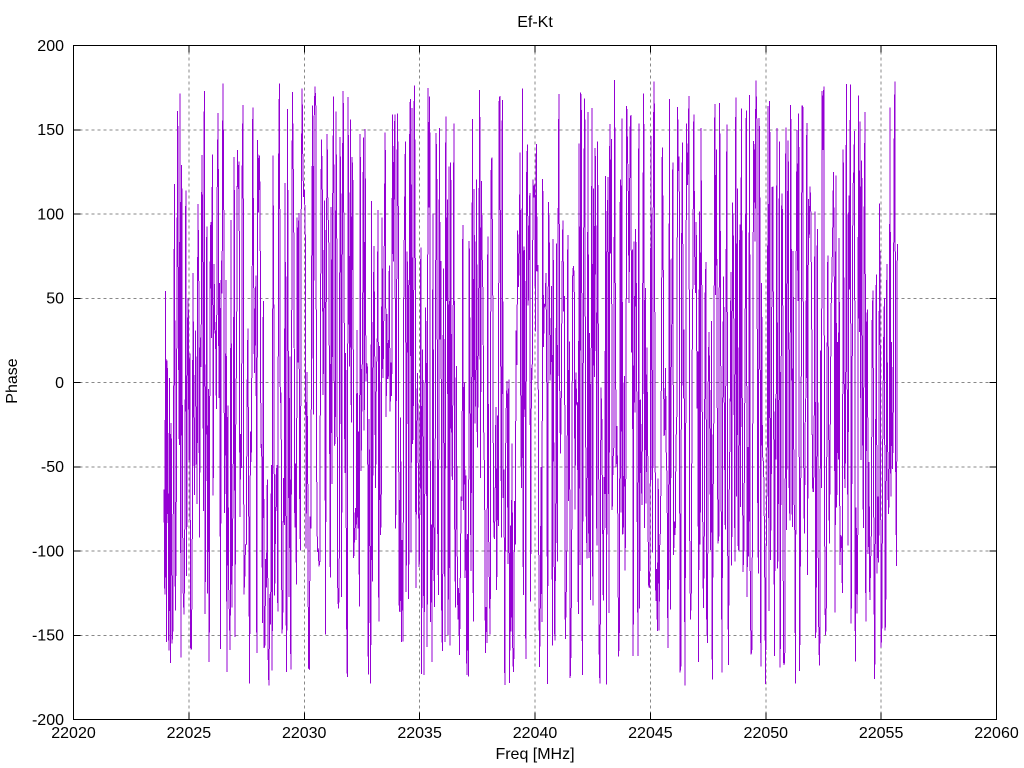 The height and width of the screenshot is (768, 1024). What do you see at coordinates (50, 214) in the screenshot?
I see `svg-text: 100` at bounding box center [50, 214].